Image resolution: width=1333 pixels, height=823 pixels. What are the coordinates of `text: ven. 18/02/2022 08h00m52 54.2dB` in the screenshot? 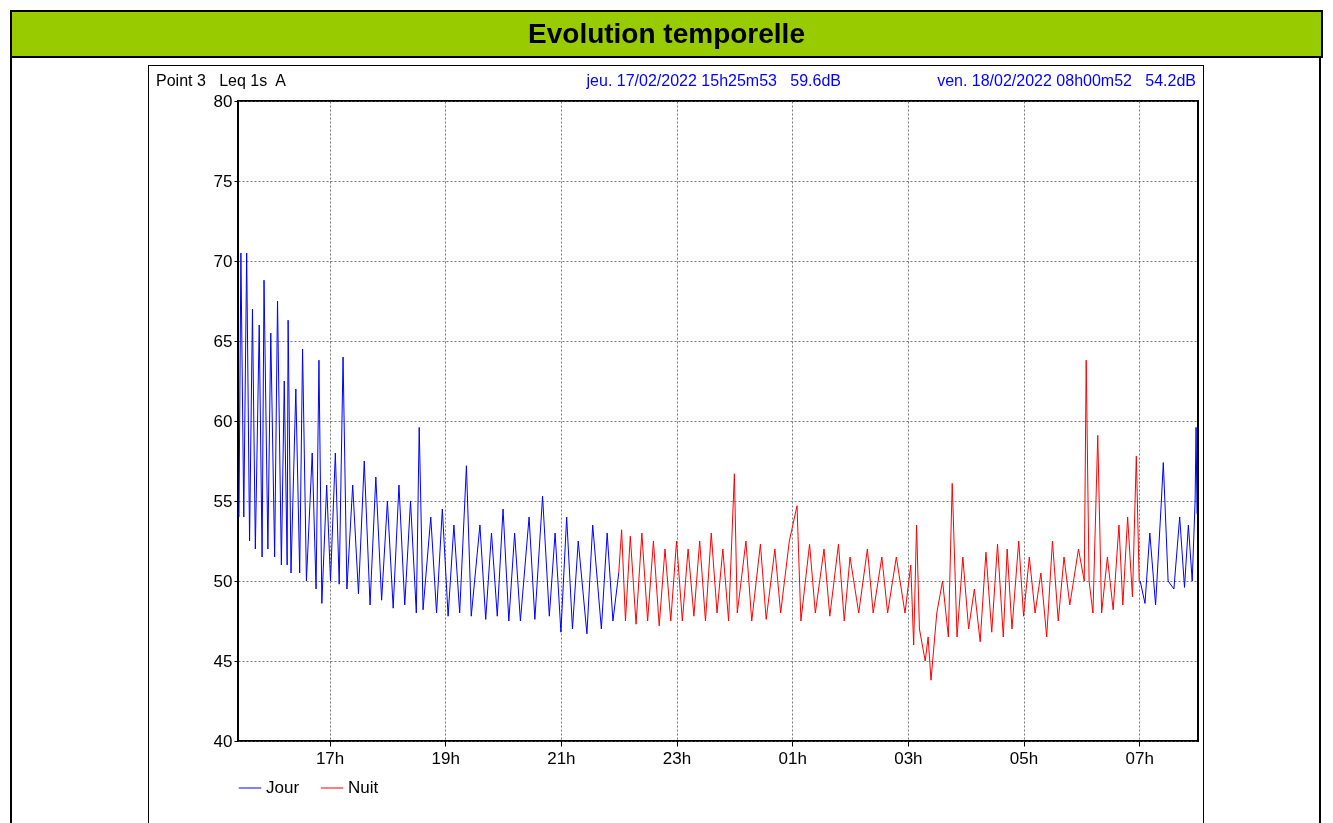 It's located at (1066, 81).